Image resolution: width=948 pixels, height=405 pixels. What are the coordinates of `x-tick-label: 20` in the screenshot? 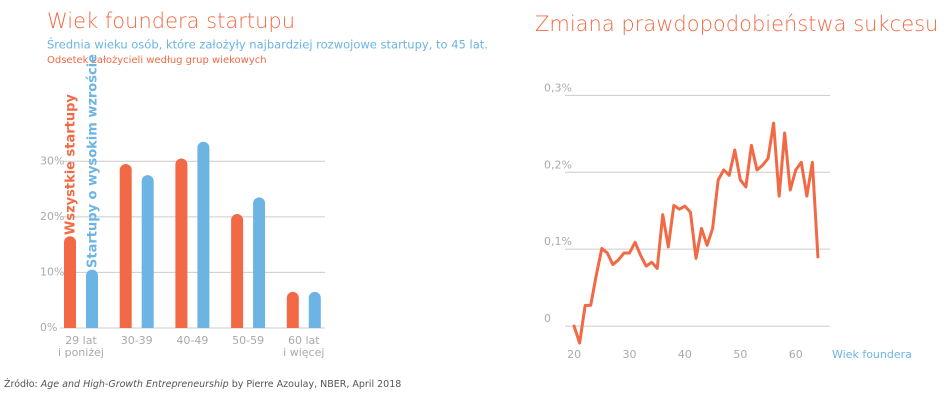 It's located at (574, 354).